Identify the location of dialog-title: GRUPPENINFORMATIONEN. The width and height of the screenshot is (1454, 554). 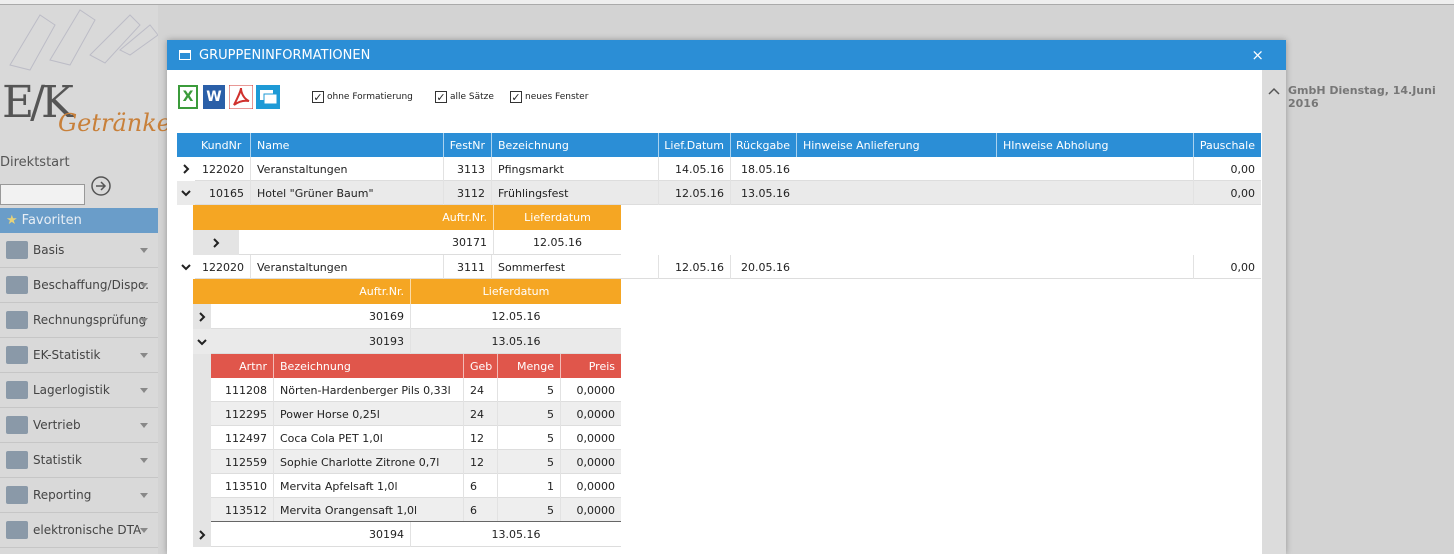
(285, 55).